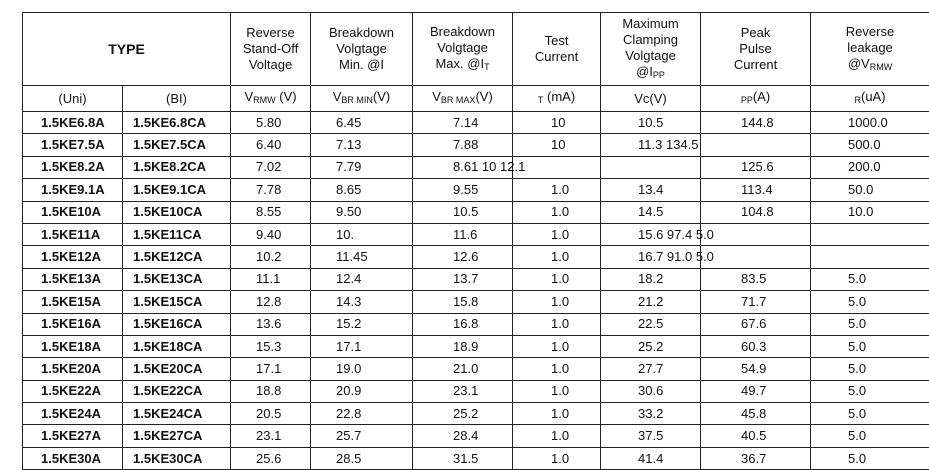 The width and height of the screenshot is (929, 470). I want to click on data-cell: 1.5KE16CA, so click(176, 324).